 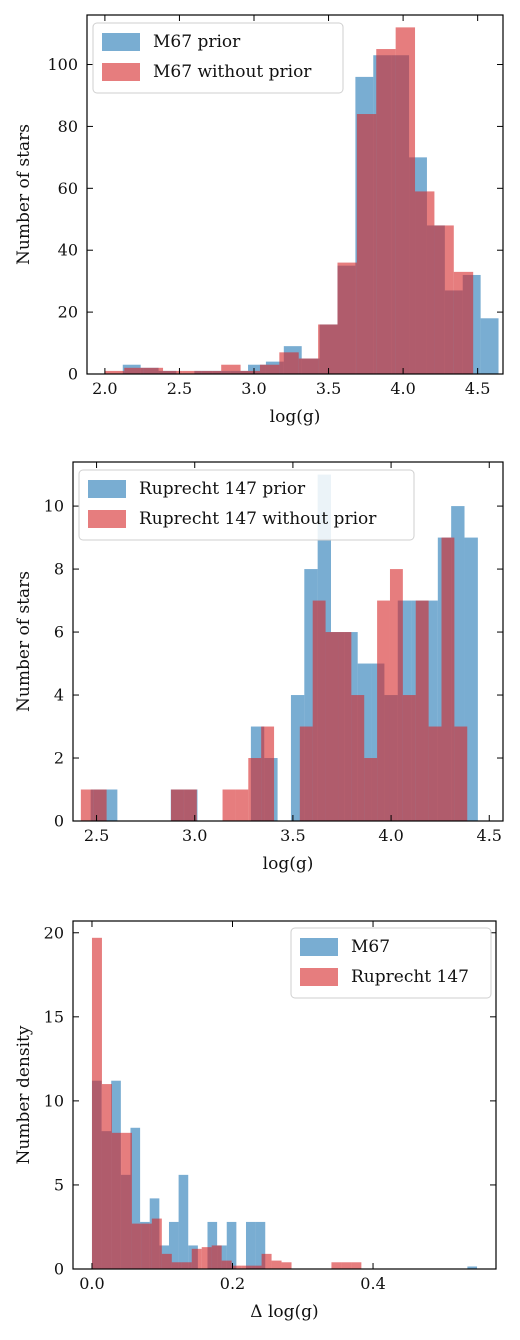 What do you see at coordinates (62, 64) in the screenshot?
I see `y-tick-label: 100` at bounding box center [62, 64].